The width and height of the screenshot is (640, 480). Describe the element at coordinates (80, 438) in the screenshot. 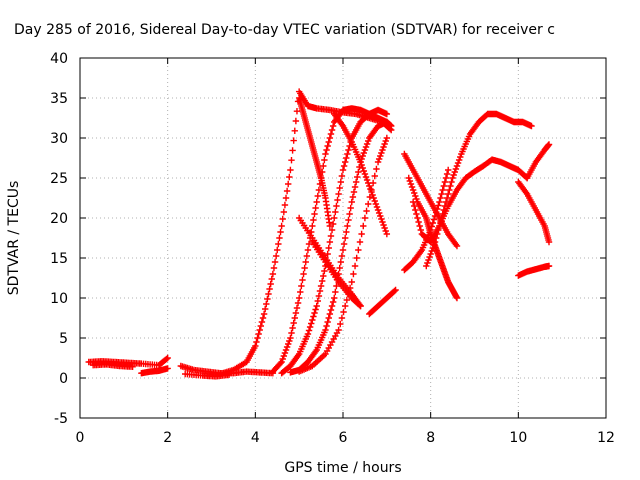

I see `x-tick-label: 0` at that location.